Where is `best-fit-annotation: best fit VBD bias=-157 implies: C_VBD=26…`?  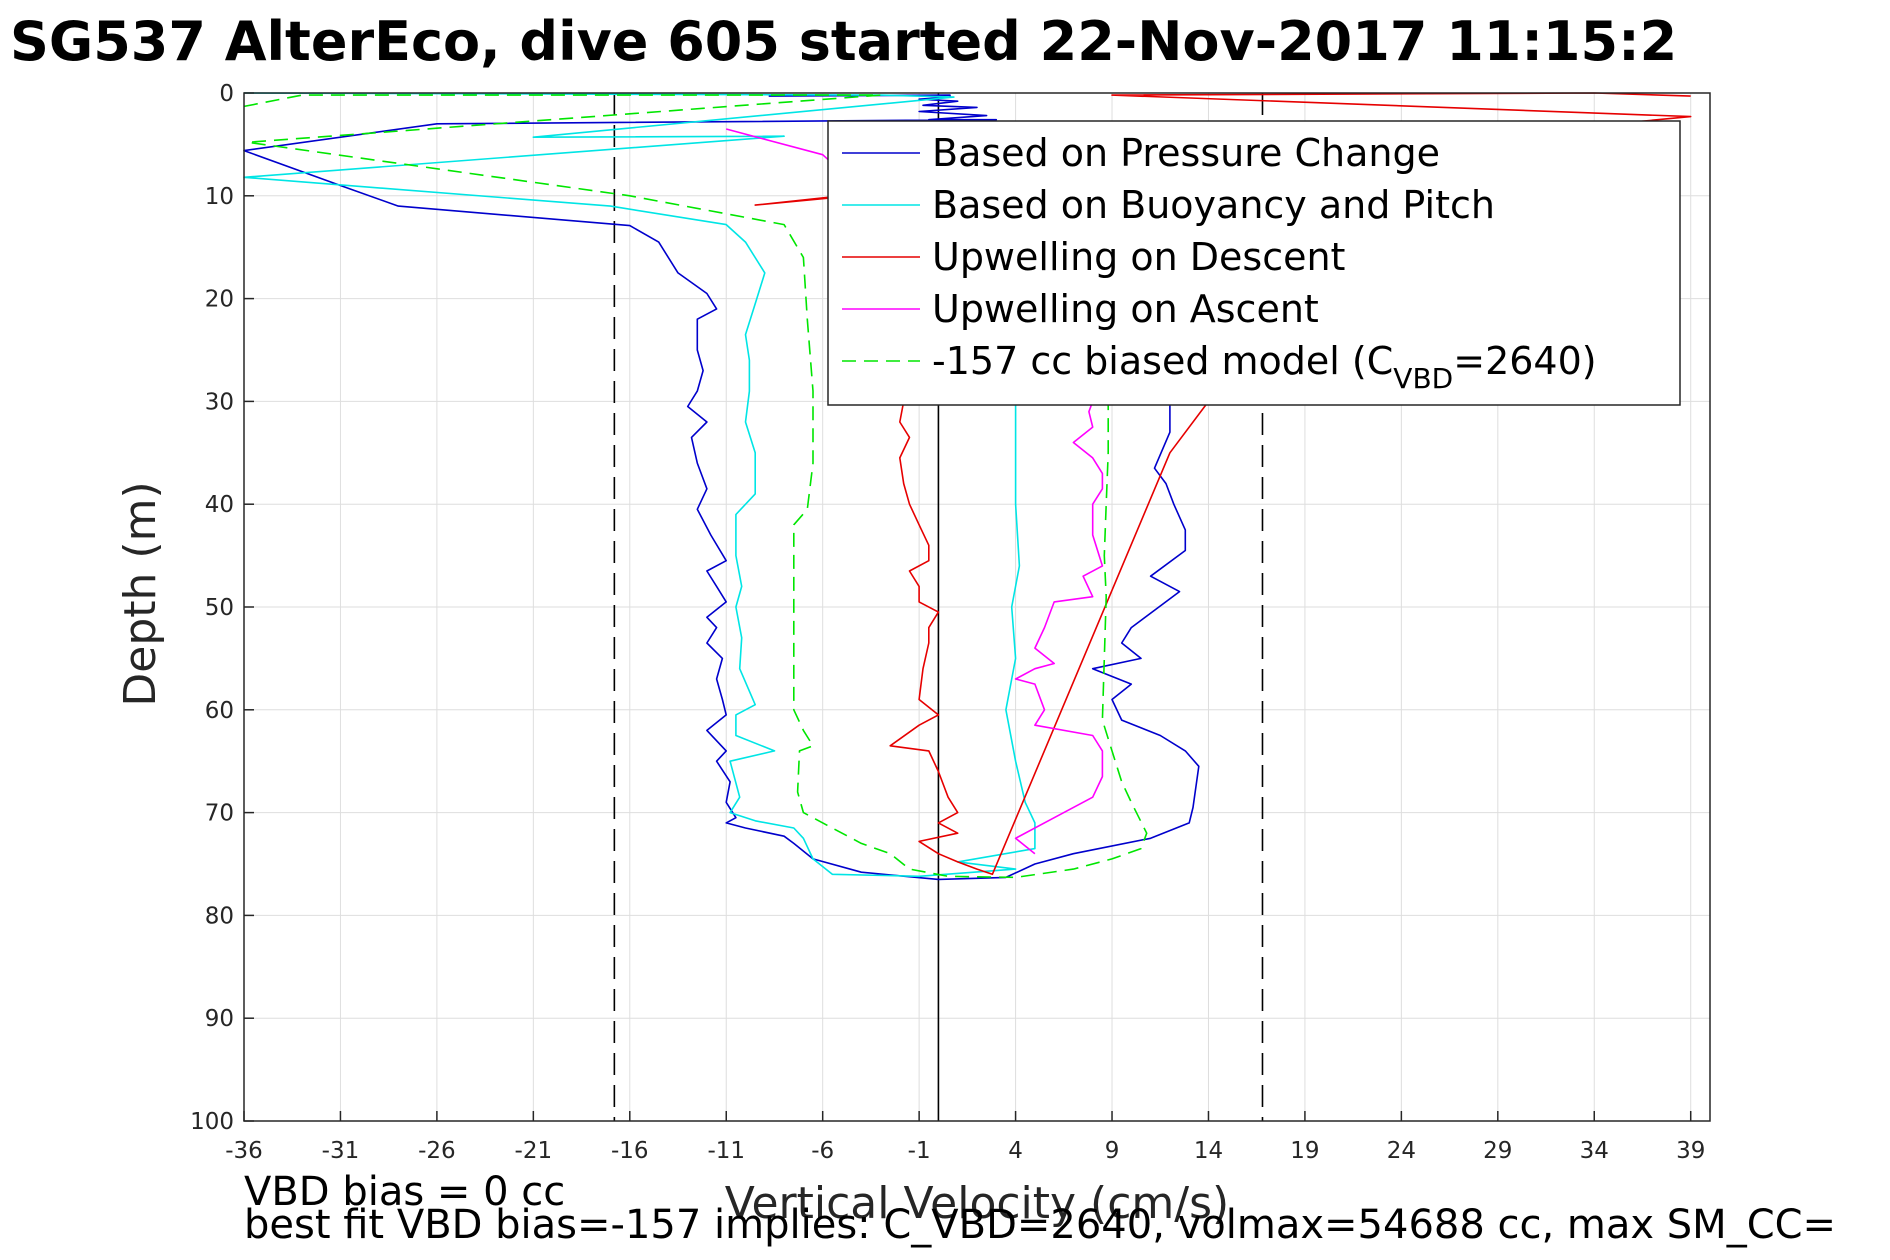 best-fit-annotation: best fit VBD bias=-157 implies: C_VBD=26… is located at coordinates (1040, 1225).